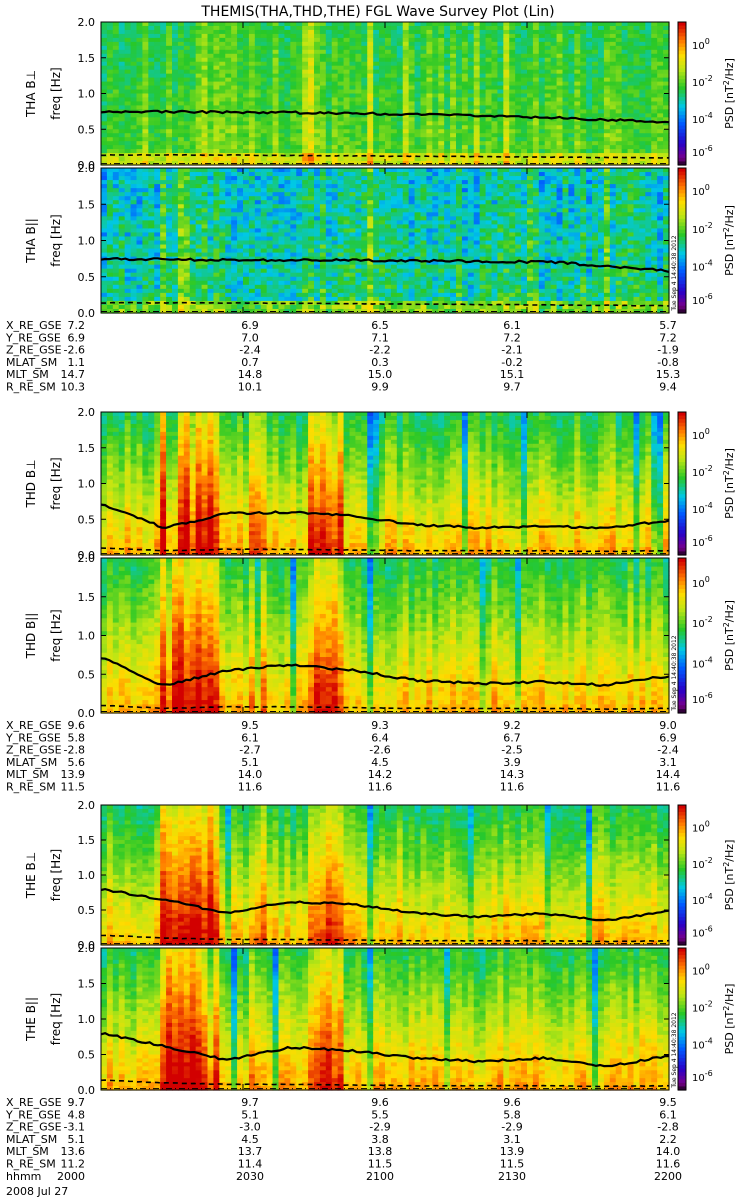  I want to click on ephemeris-value: 14.3, so click(512, 774).